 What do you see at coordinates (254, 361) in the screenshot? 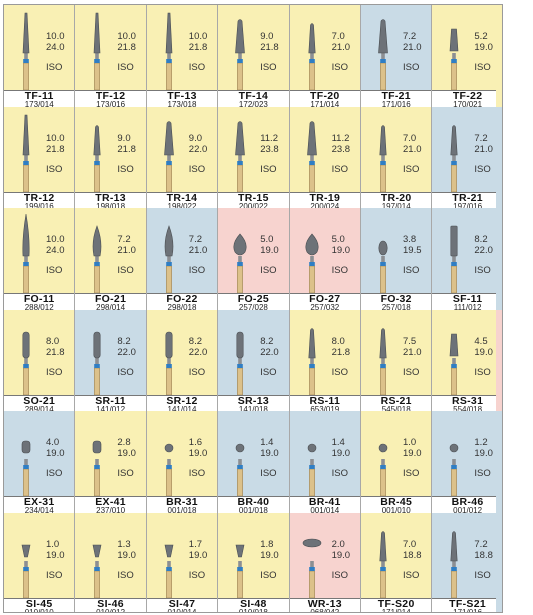
I see `bur-cell: 8.2 22.0 ISO SR-13 141/018` at bounding box center [254, 361].